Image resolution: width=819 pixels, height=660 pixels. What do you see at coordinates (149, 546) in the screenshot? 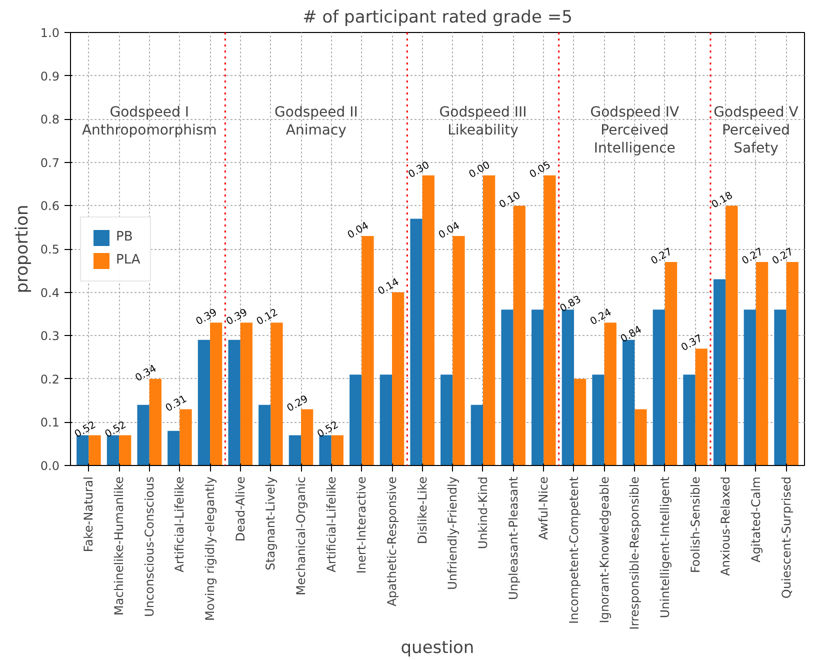
I see `x-tick-label: Unconscious-Conscious` at bounding box center [149, 546].